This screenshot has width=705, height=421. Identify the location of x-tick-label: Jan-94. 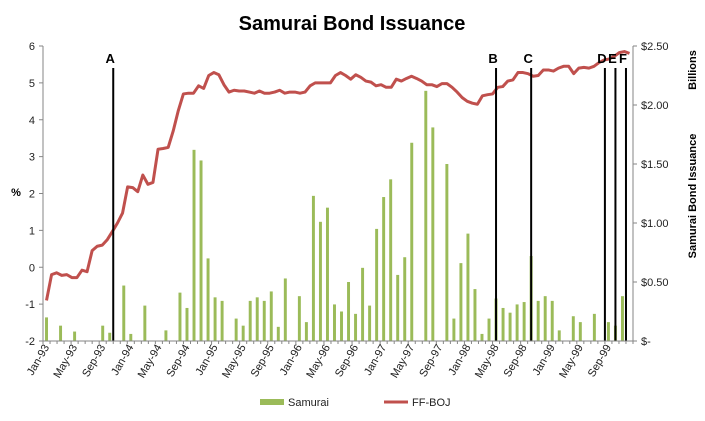
(122, 360).